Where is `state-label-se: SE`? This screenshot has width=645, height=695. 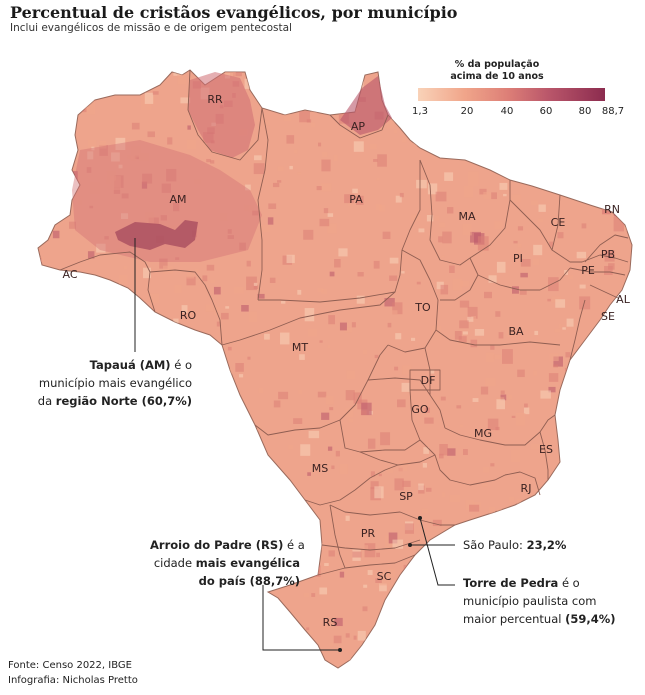
state-label-se: SE is located at coordinates (608, 316).